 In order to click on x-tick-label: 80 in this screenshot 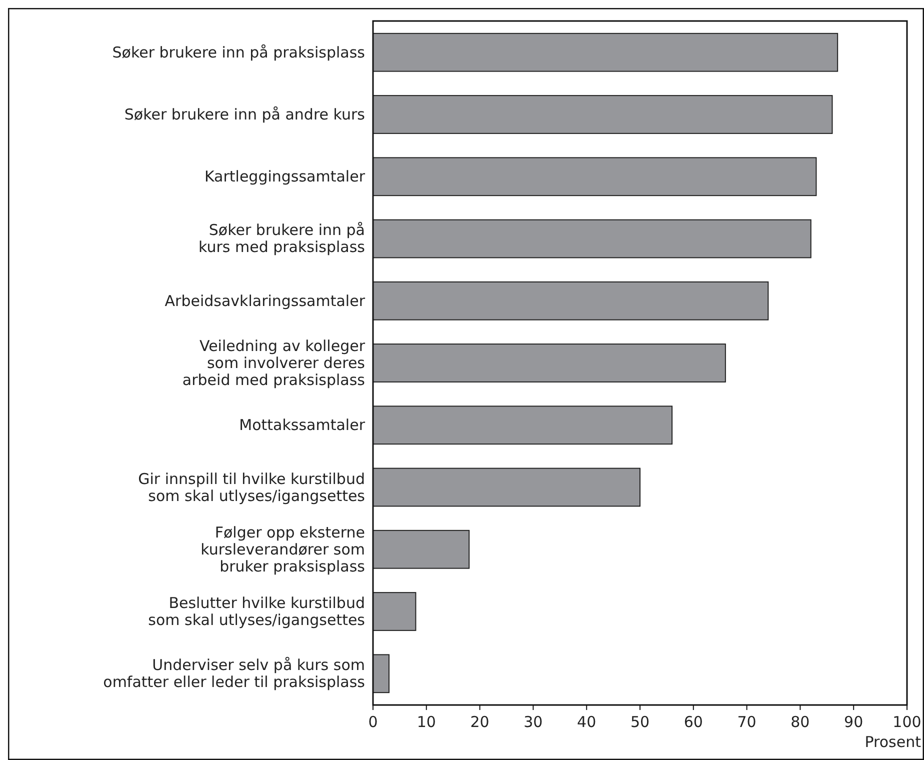, I will do `click(800, 722)`.